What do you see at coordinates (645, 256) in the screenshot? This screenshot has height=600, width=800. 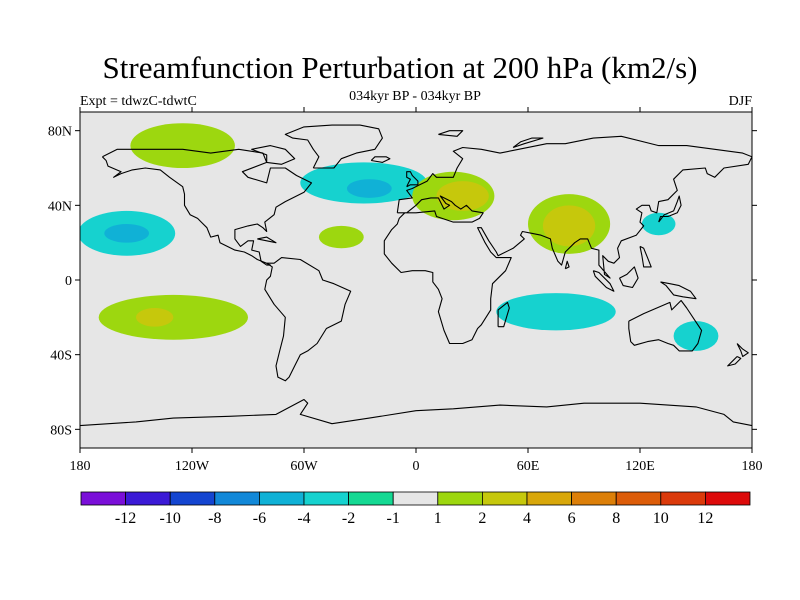 I see `coastline-philippines` at bounding box center [645, 256].